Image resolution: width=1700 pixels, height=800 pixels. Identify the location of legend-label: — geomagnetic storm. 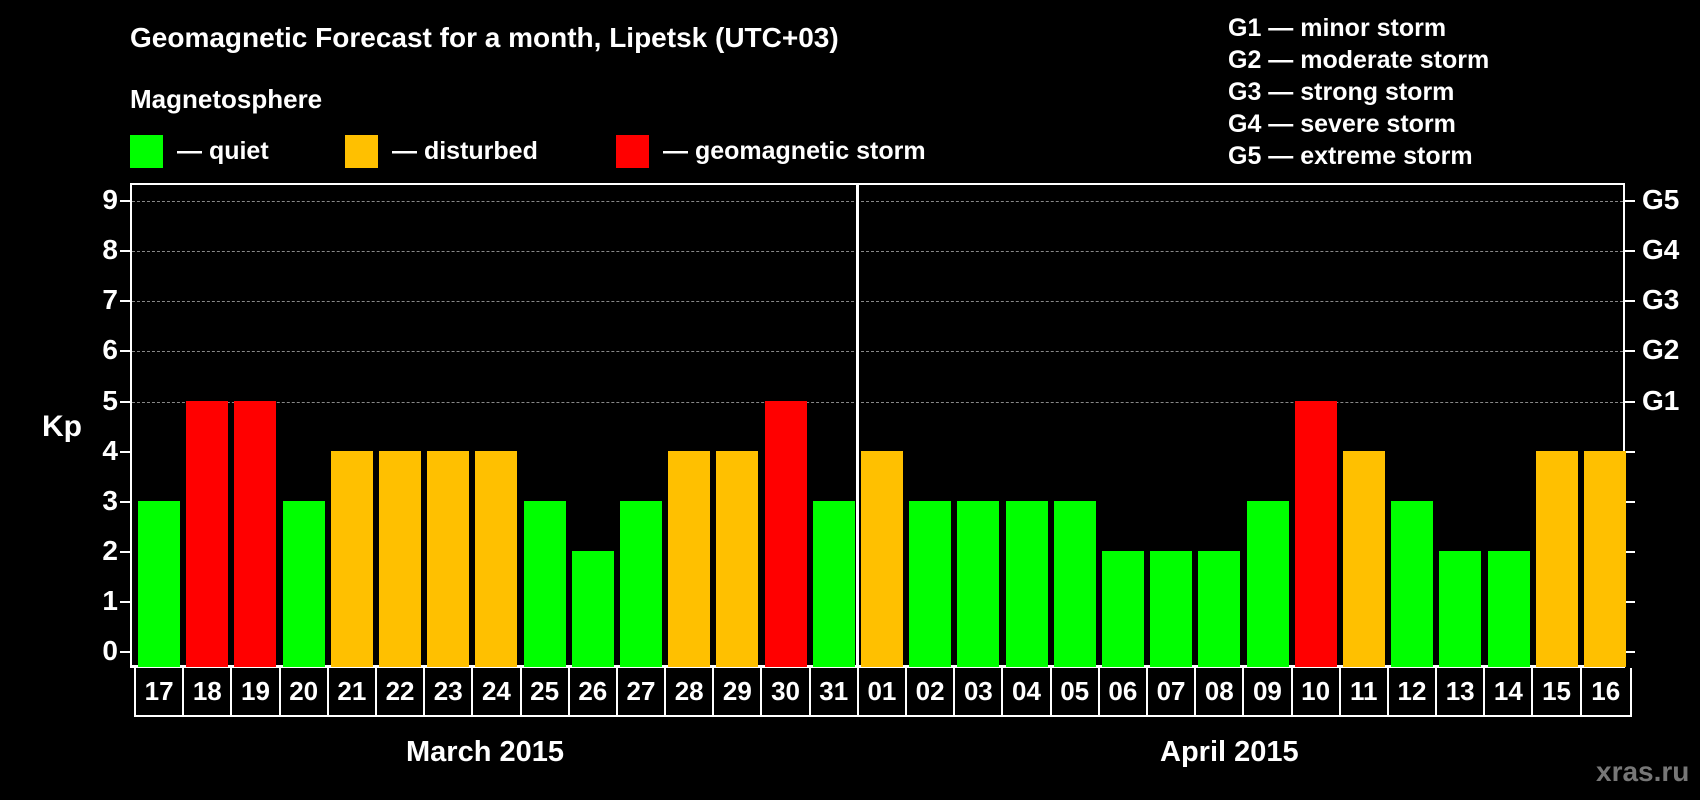
(794, 151).